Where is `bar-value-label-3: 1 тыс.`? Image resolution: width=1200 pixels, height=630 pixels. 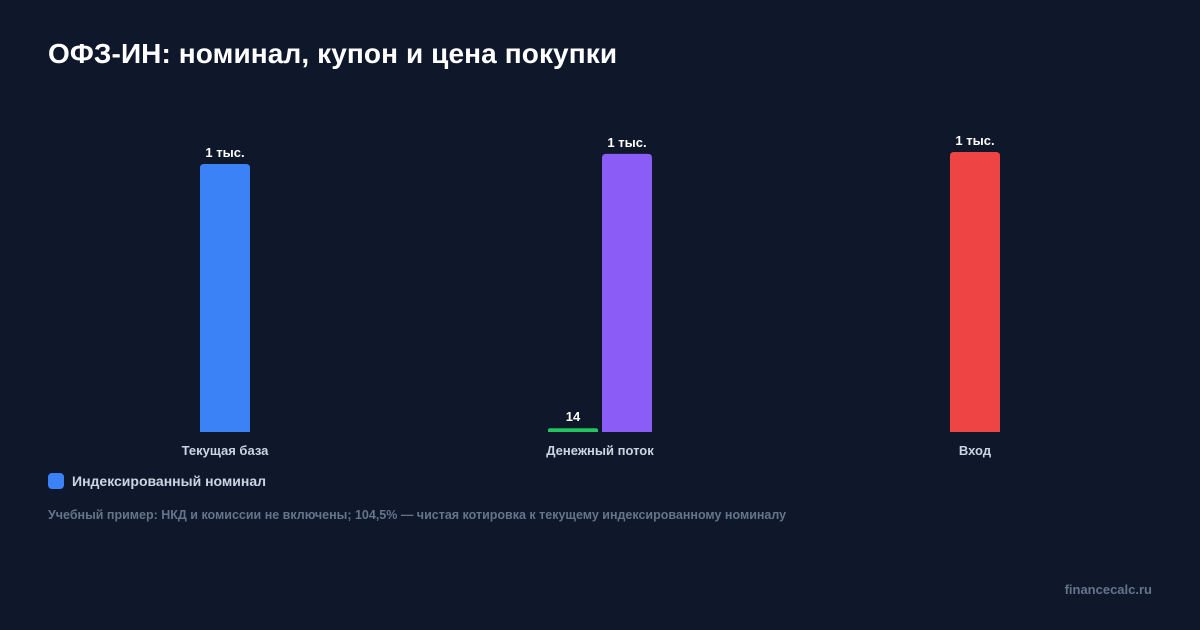
bar-value-label-3: 1 тыс. is located at coordinates (626, 142).